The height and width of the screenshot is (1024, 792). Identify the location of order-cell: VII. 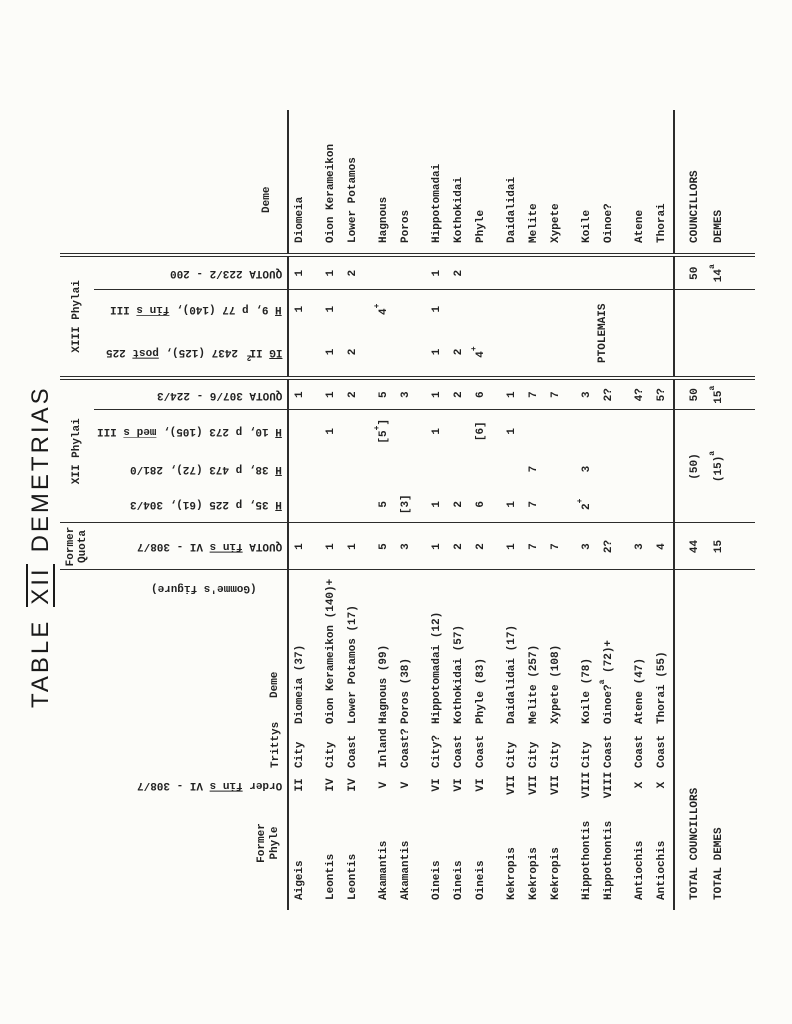
(534, 785).